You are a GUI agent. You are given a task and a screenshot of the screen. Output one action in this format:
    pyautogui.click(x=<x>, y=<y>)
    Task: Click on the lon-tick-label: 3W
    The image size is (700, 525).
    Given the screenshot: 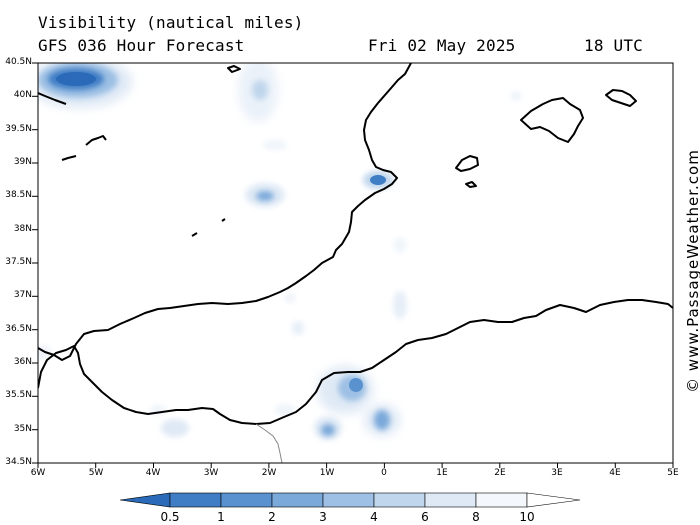 What is the action you would take?
    pyautogui.click(x=211, y=473)
    